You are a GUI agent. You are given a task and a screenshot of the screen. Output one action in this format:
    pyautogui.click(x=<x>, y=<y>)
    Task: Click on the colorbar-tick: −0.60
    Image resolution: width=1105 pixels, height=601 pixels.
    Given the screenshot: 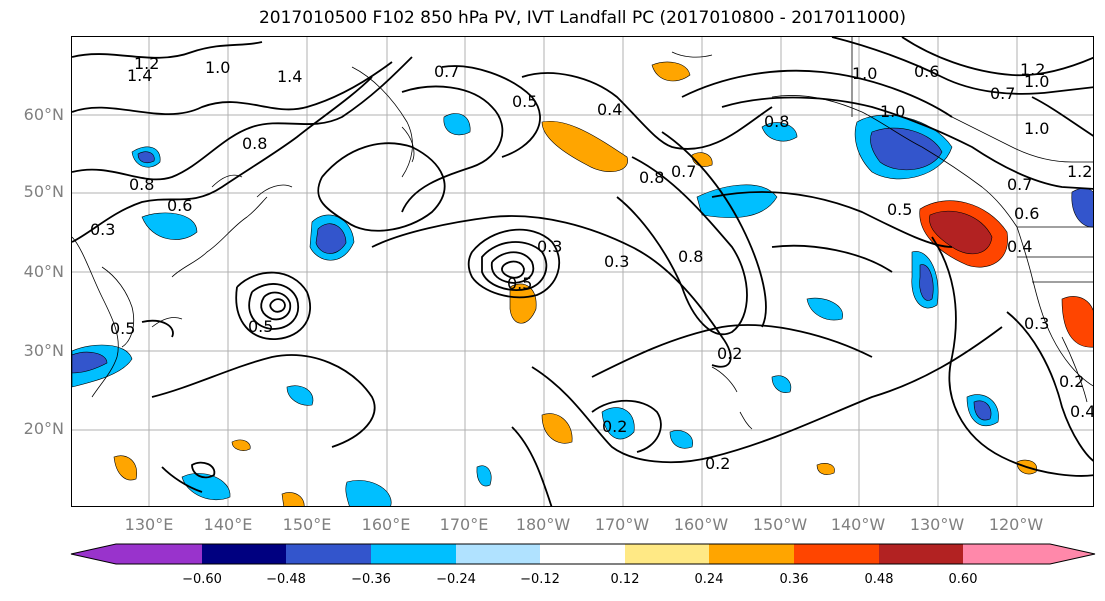 What is the action you would take?
    pyautogui.click(x=202, y=579)
    